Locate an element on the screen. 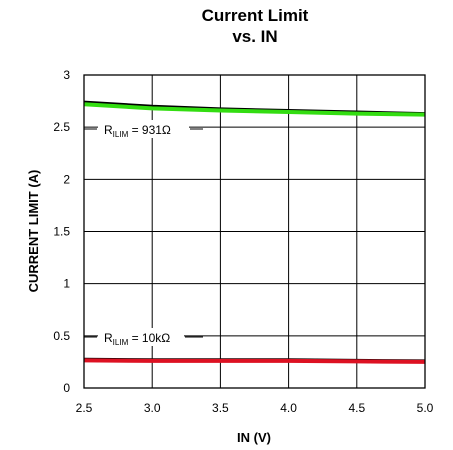 Image resolution: width=453 pixels, height=450 pixels. x-tick-label: 4.0 is located at coordinates (288, 408).